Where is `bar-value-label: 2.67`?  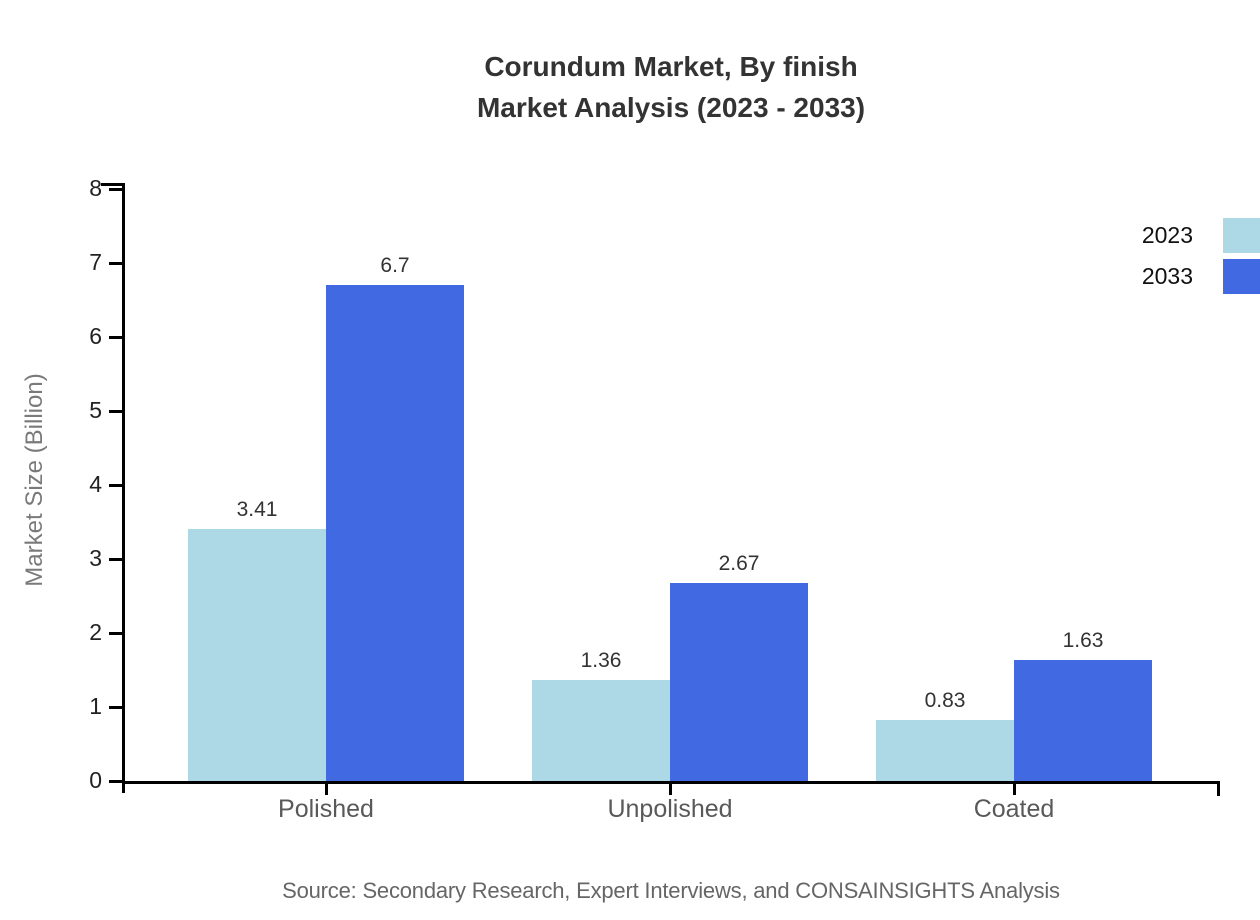
bar-value-label: 2.67 is located at coordinates (739, 563).